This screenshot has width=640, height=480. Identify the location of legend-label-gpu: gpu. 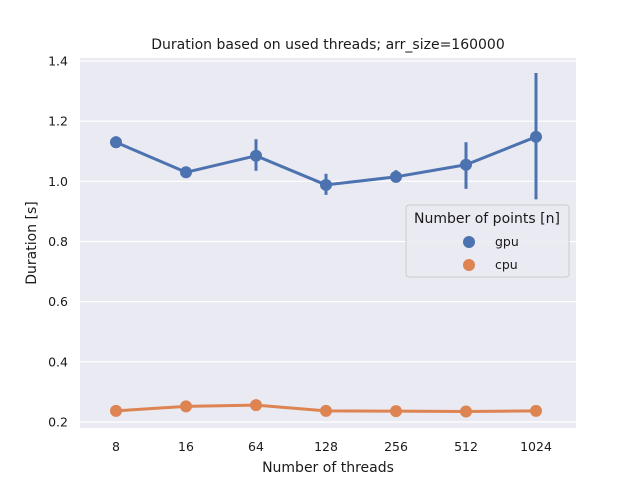
(507, 241).